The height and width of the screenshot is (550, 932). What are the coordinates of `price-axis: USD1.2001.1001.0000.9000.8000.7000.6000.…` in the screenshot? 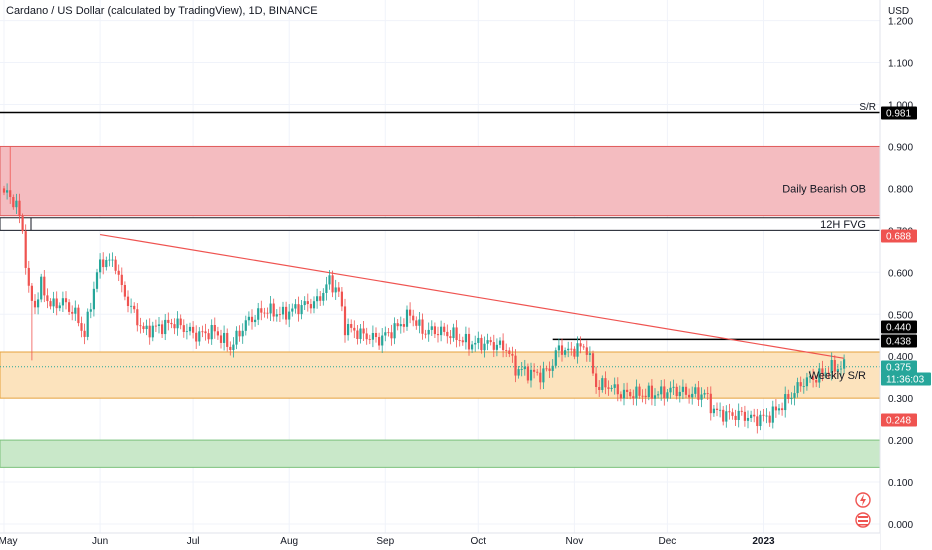 It's located at (905, 275).